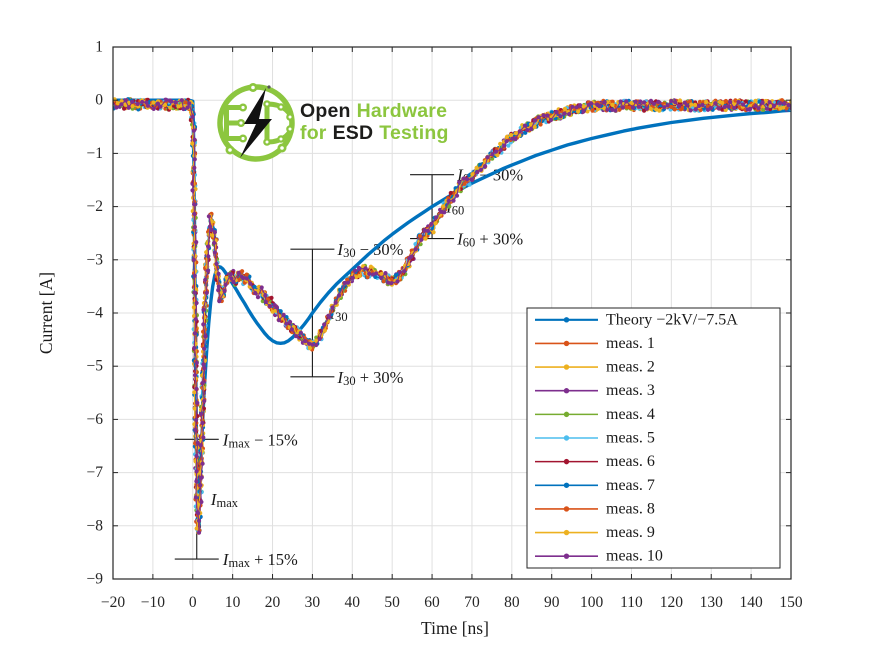 The image size is (875, 656). I want to click on legend-label: meas. 7, so click(630, 485).